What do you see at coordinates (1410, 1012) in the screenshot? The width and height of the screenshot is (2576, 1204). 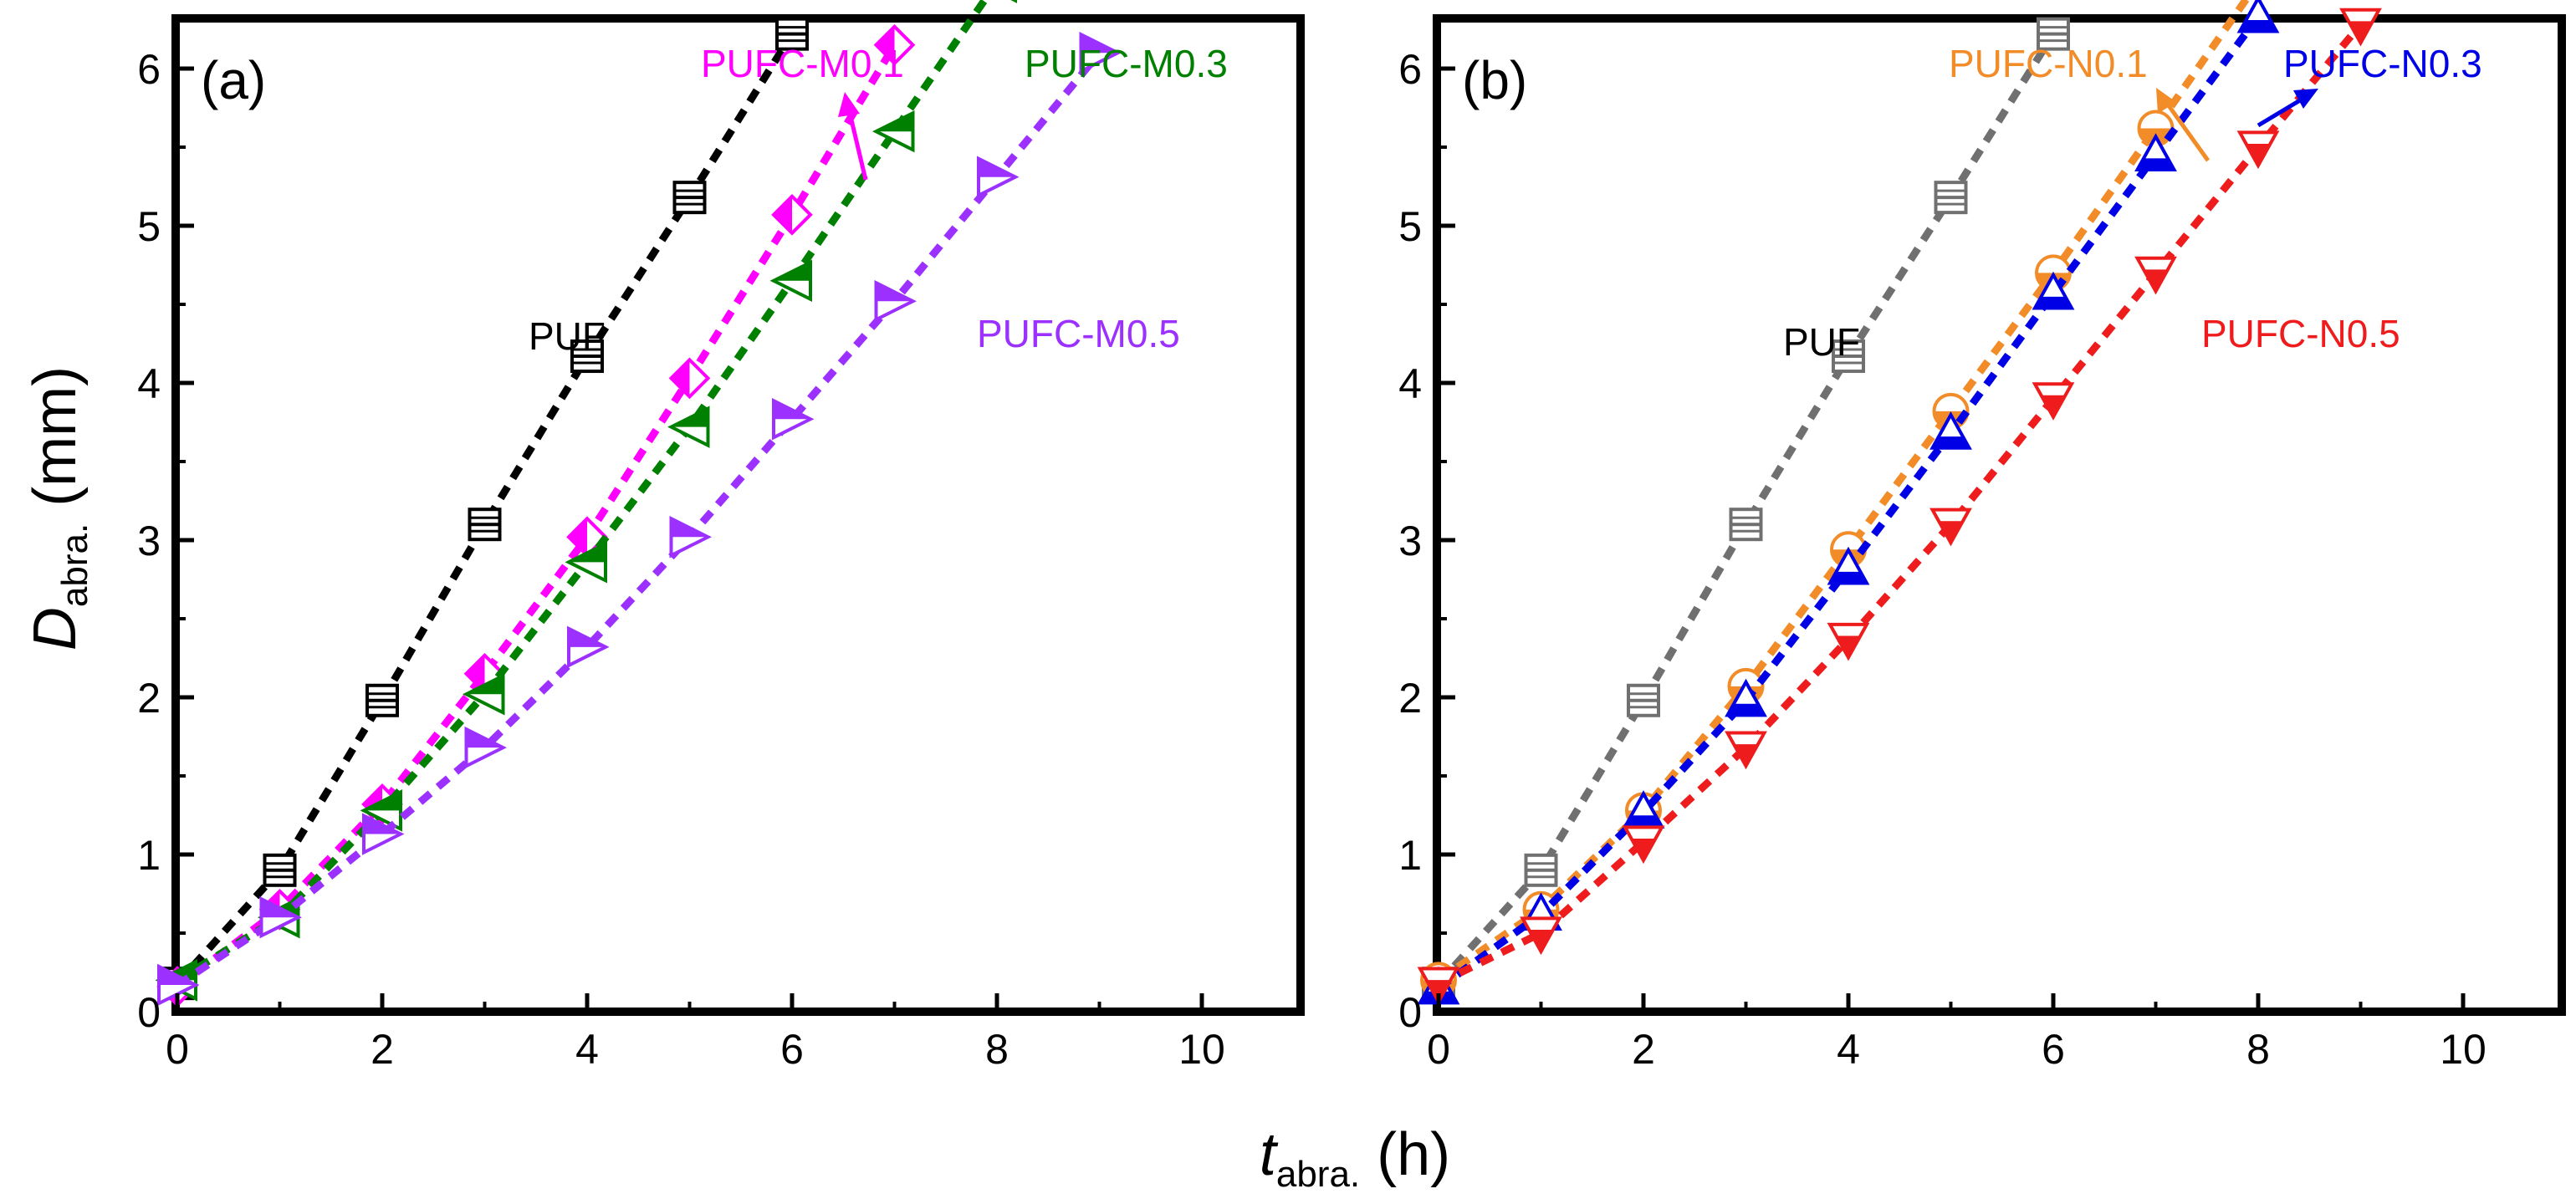 I see `y-tick-label: 0` at bounding box center [1410, 1012].